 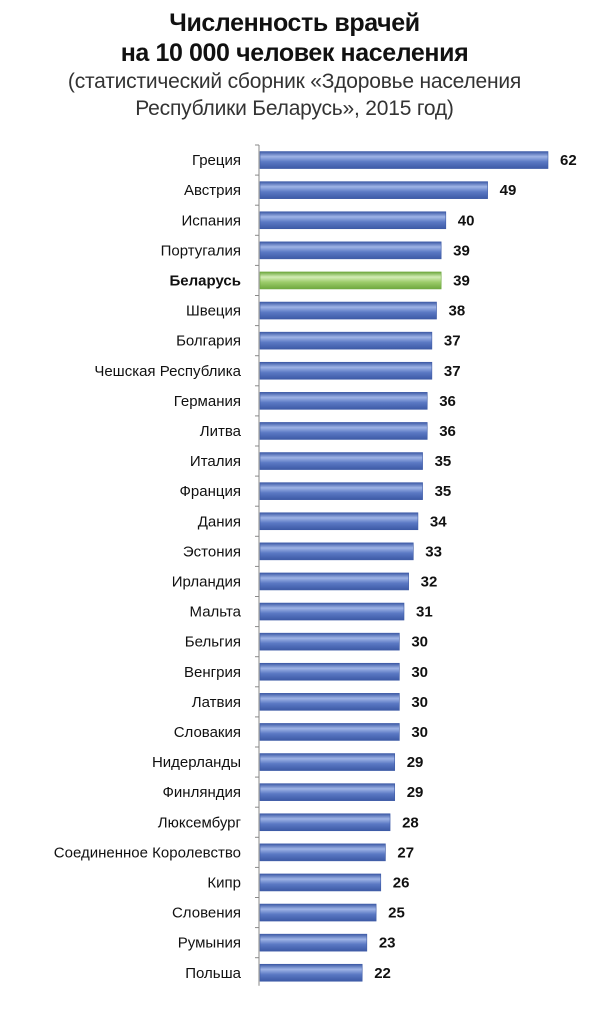 What do you see at coordinates (206, 581) in the screenshot?
I see `category-label: Ирландия` at bounding box center [206, 581].